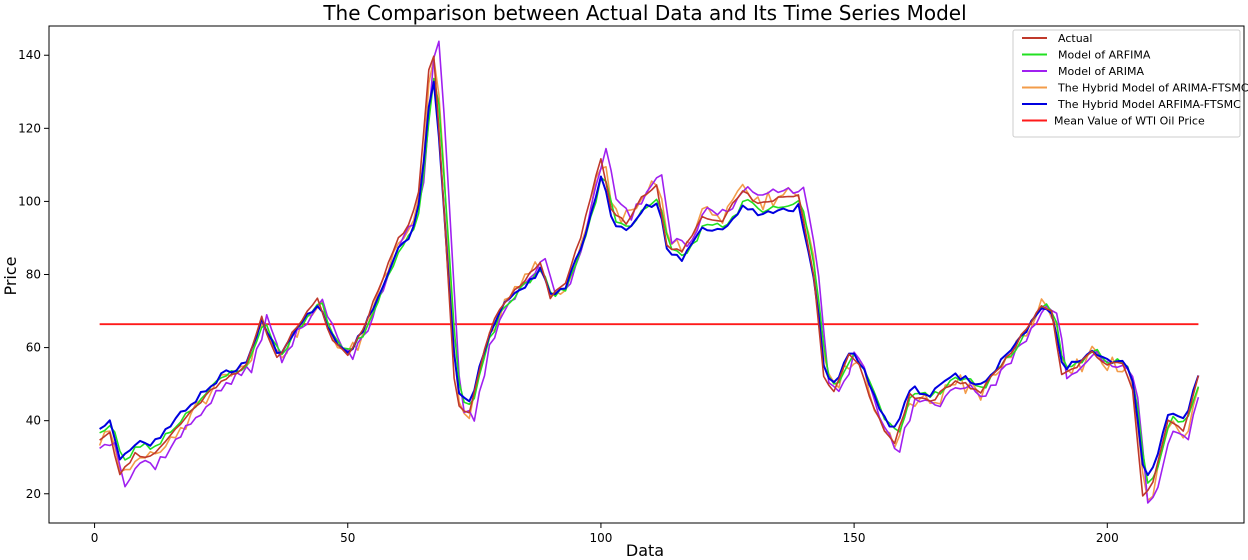 The height and width of the screenshot is (560, 1248). What do you see at coordinates (95, 538) in the screenshot?
I see `x-tick-label: 0` at bounding box center [95, 538].